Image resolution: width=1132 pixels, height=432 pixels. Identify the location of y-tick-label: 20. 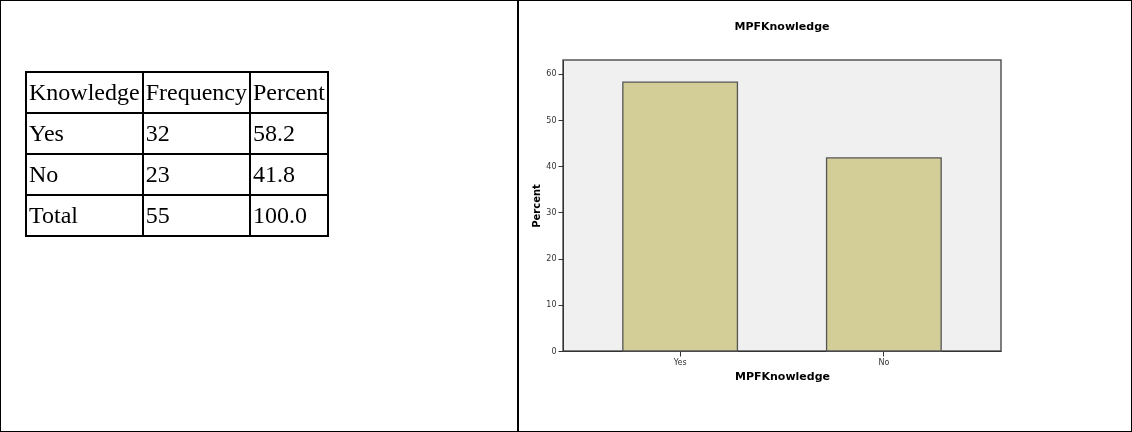
(551, 259).